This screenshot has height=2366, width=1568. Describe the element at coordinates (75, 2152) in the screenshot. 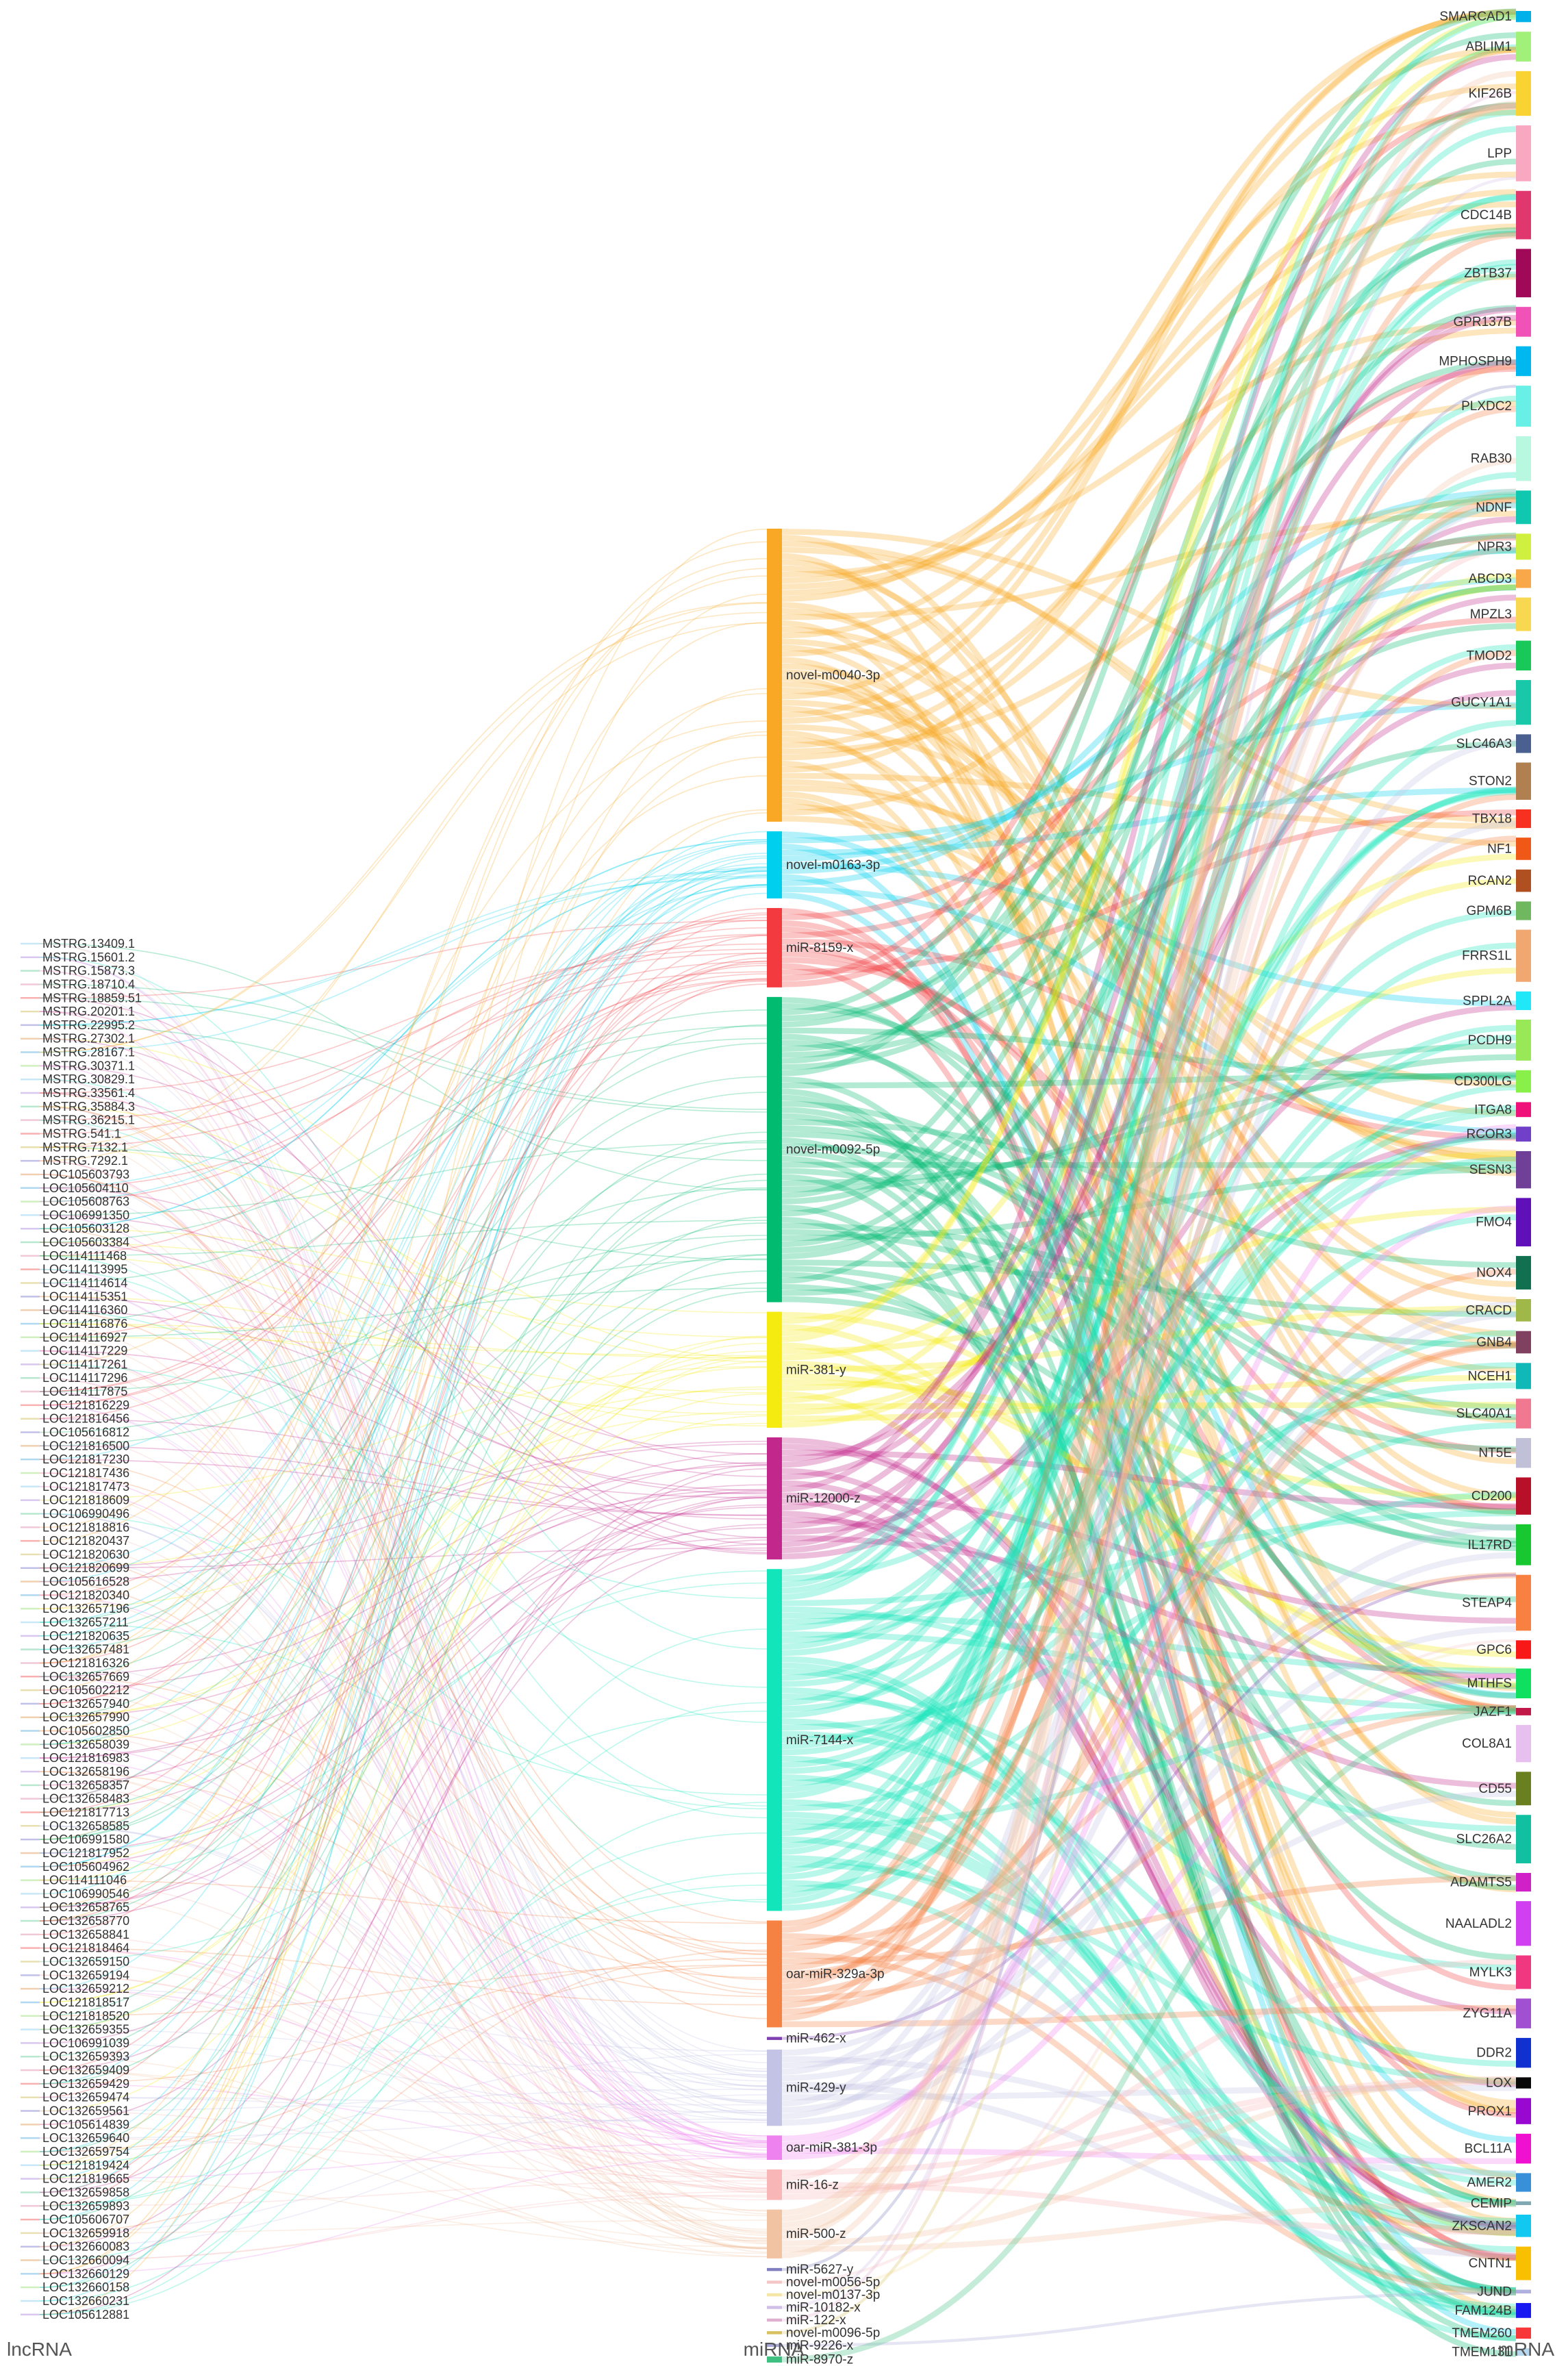

I see `lncrna-node: LOC132659754` at that location.